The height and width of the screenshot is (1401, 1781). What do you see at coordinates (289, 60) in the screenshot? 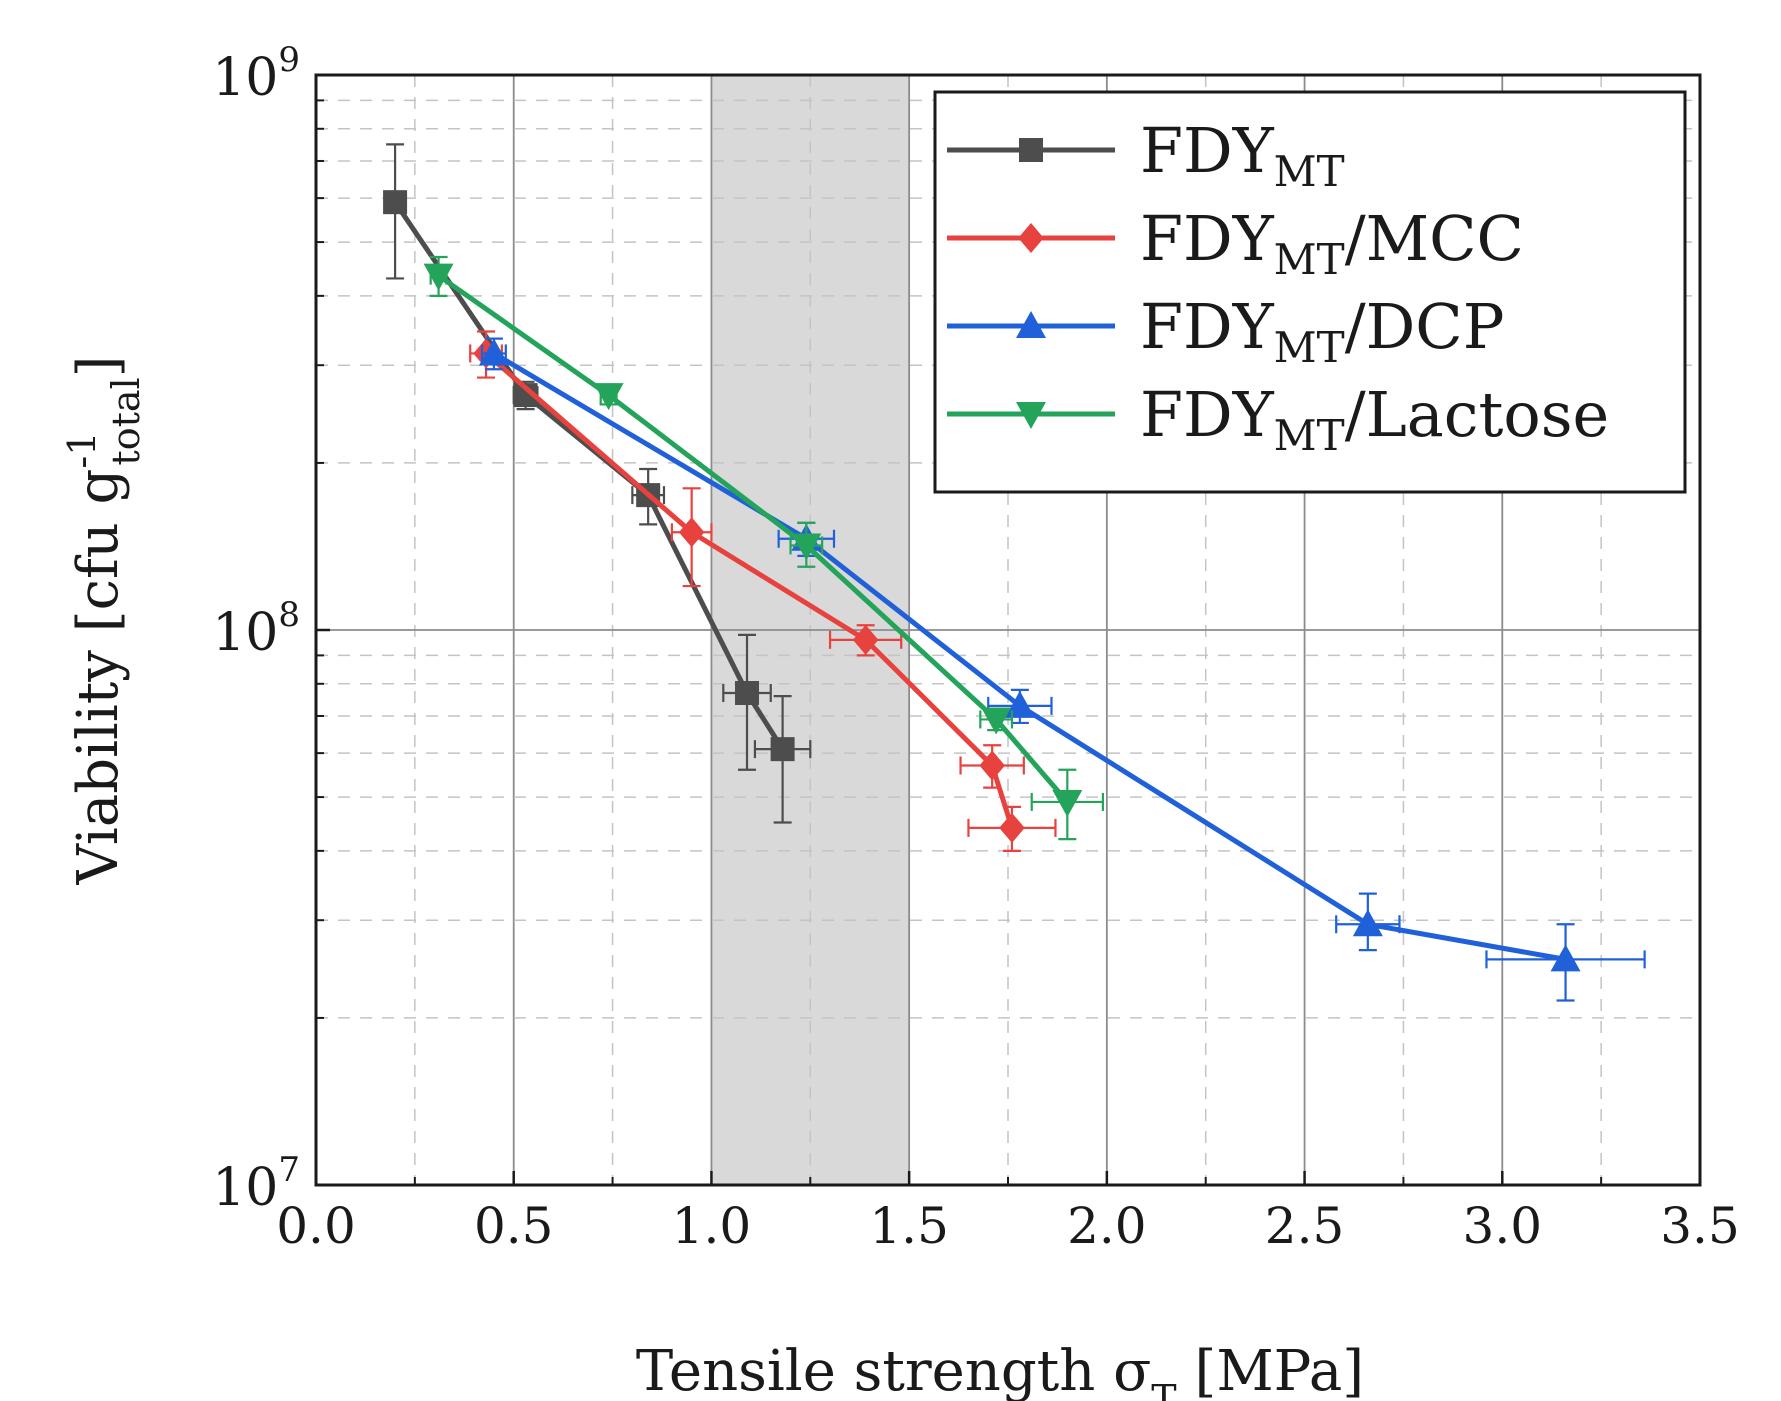
I see `y-tick-exponent: 9` at bounding box center [289, 60].